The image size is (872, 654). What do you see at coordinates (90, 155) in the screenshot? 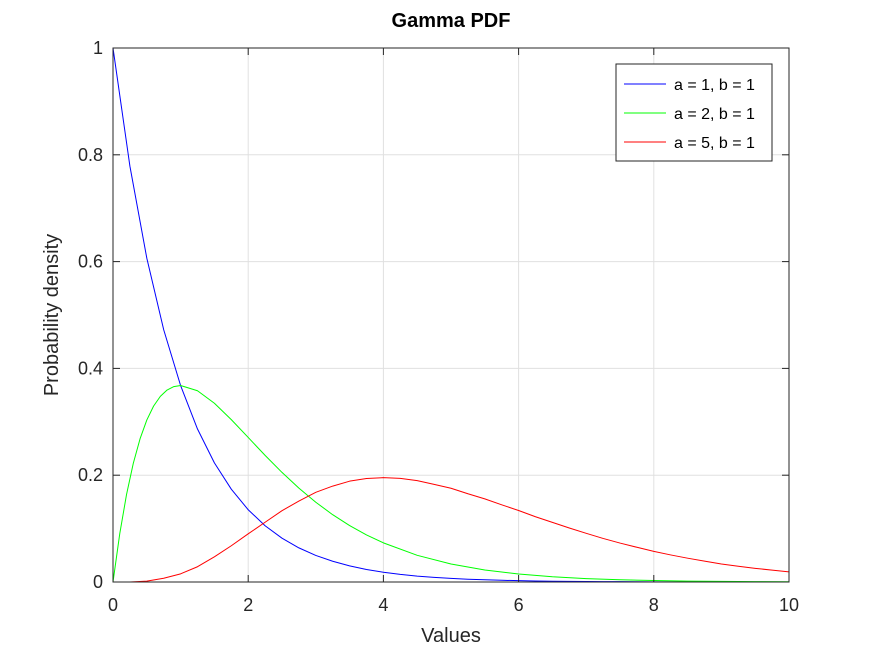
I see `y-tick-label: 0.8` at bounding box center [90, 155].